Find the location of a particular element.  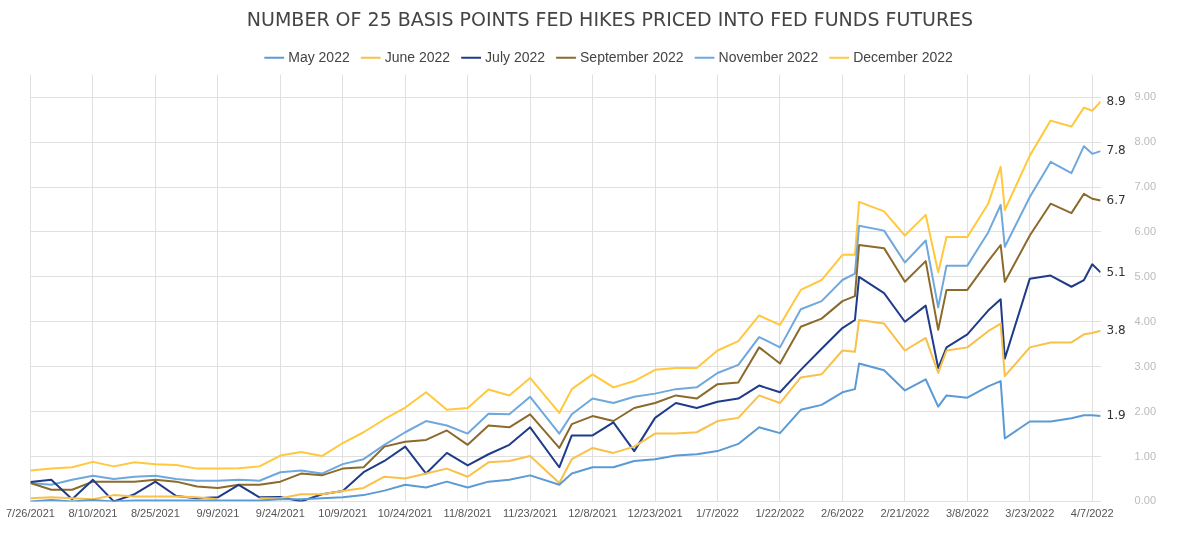

x-tick-label: 7/26/2021 is located at coordinates (30, 513).